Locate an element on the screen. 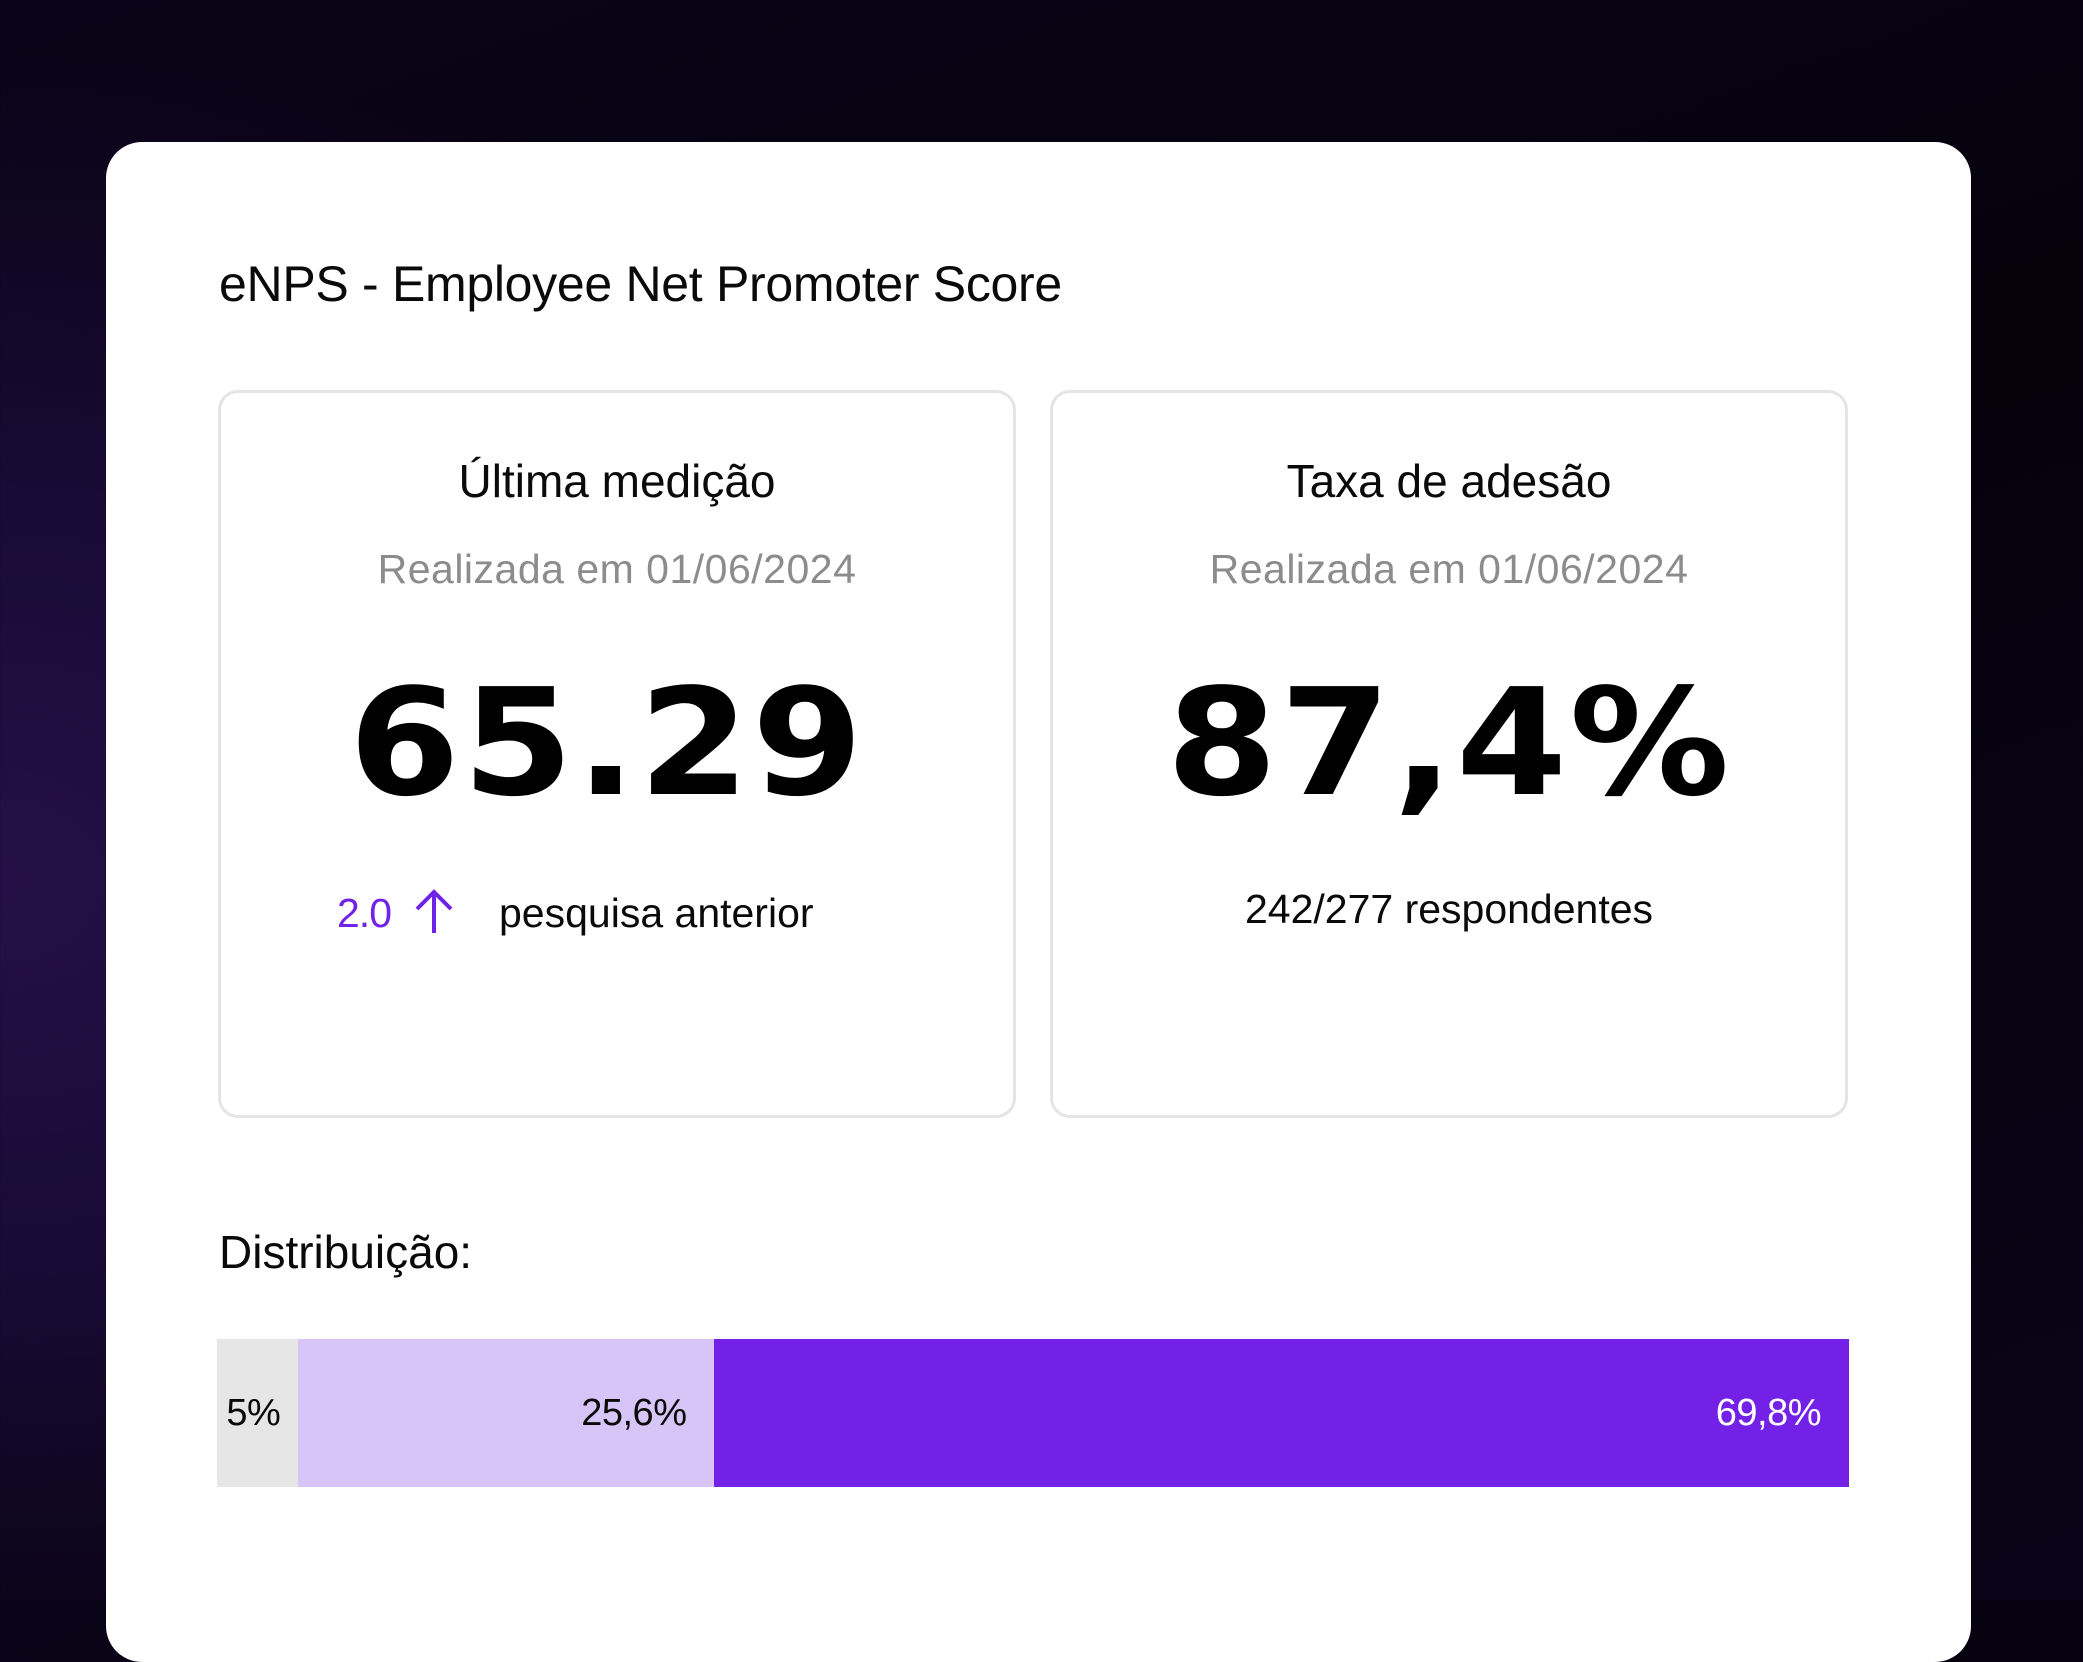 This screenshot has height=1662, width=2083. segment-label: 69,8% is located at coordinates (1768, 1412).